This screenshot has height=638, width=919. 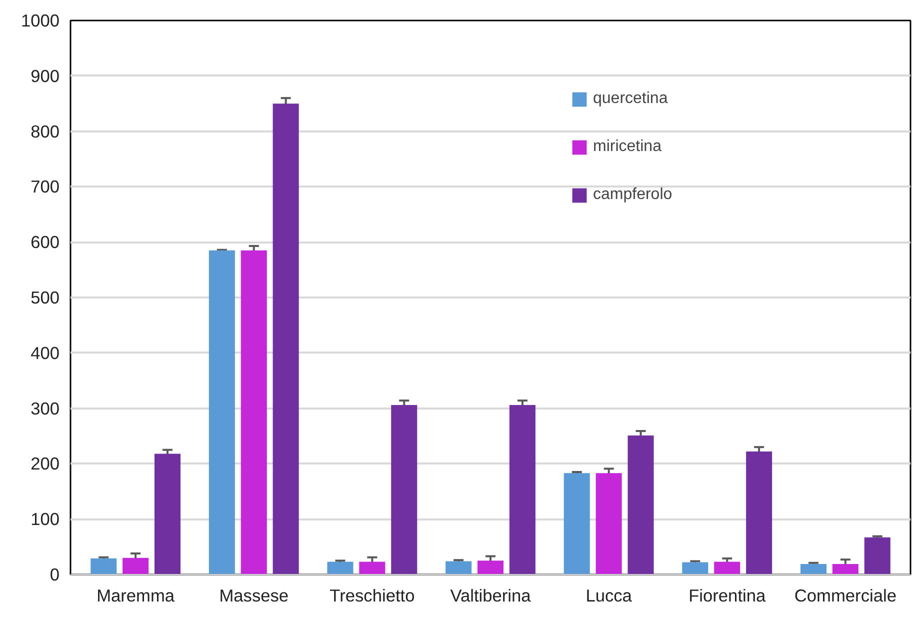 What do you see at coordinates (45, 131) in the screenshot?
I see `y-tick-label: 800` at bounding box center [45, 131].